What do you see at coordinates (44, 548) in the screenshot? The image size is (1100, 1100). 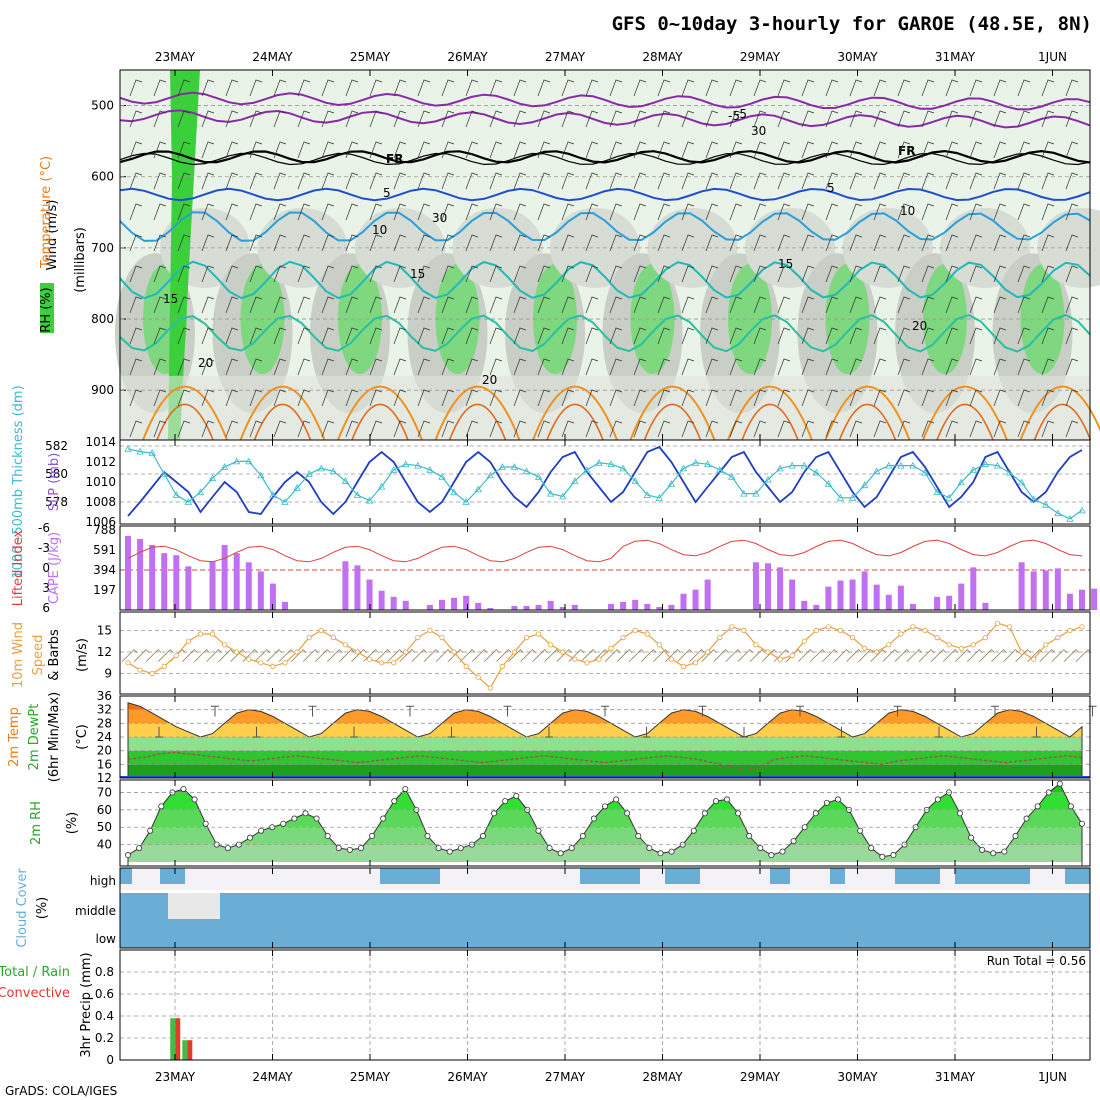 I see `lifted-index-tick-label: -3` at bounding box center [44, 548].